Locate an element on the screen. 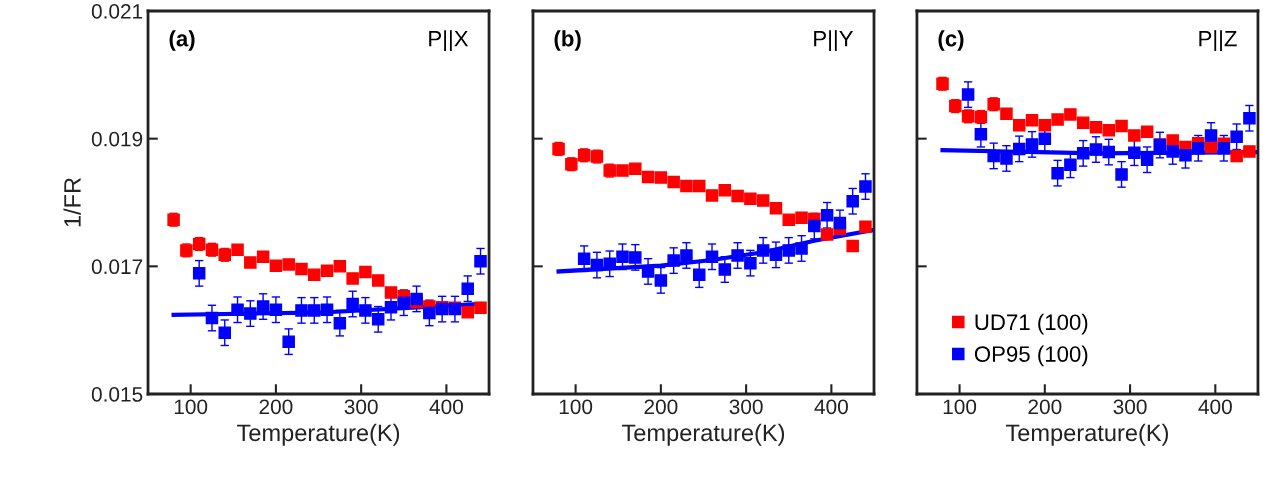 This screenshot has width=1263, height=500. y-tick-label: 0.017 is located at coordinates (117, 267).